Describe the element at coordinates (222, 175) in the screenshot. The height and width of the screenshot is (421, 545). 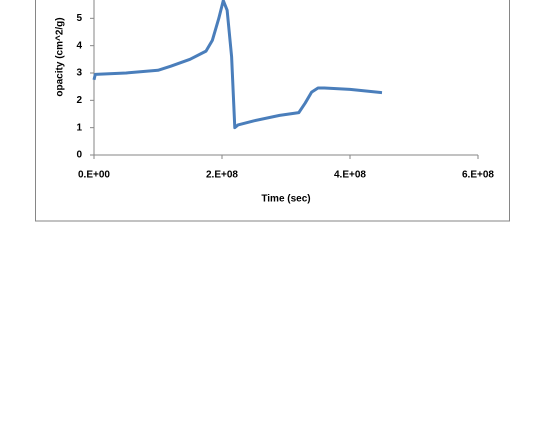
I see `x-tick-label: 2.E+08` at that location.